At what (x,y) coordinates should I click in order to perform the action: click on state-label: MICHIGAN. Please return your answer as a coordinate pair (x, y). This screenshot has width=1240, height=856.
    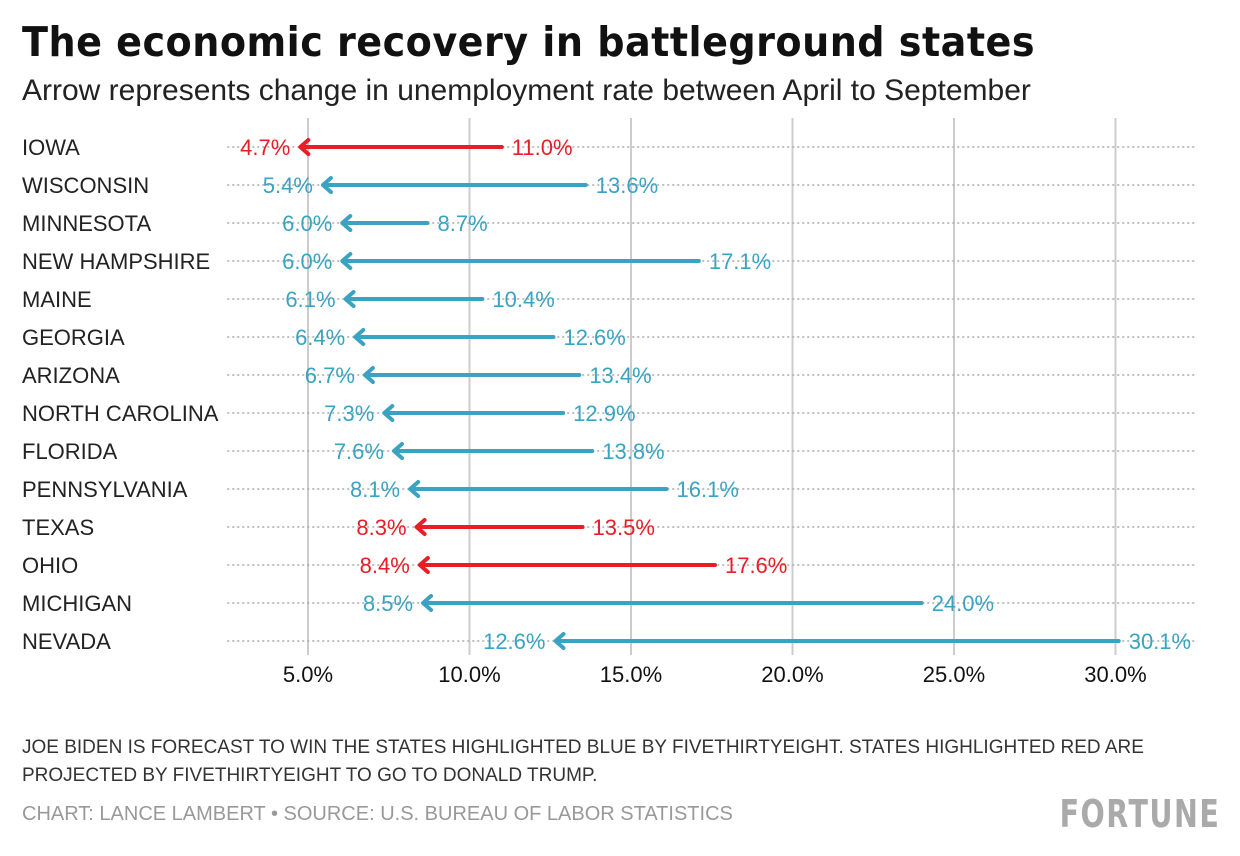
    Looking at the image, I should click on (77, 603).